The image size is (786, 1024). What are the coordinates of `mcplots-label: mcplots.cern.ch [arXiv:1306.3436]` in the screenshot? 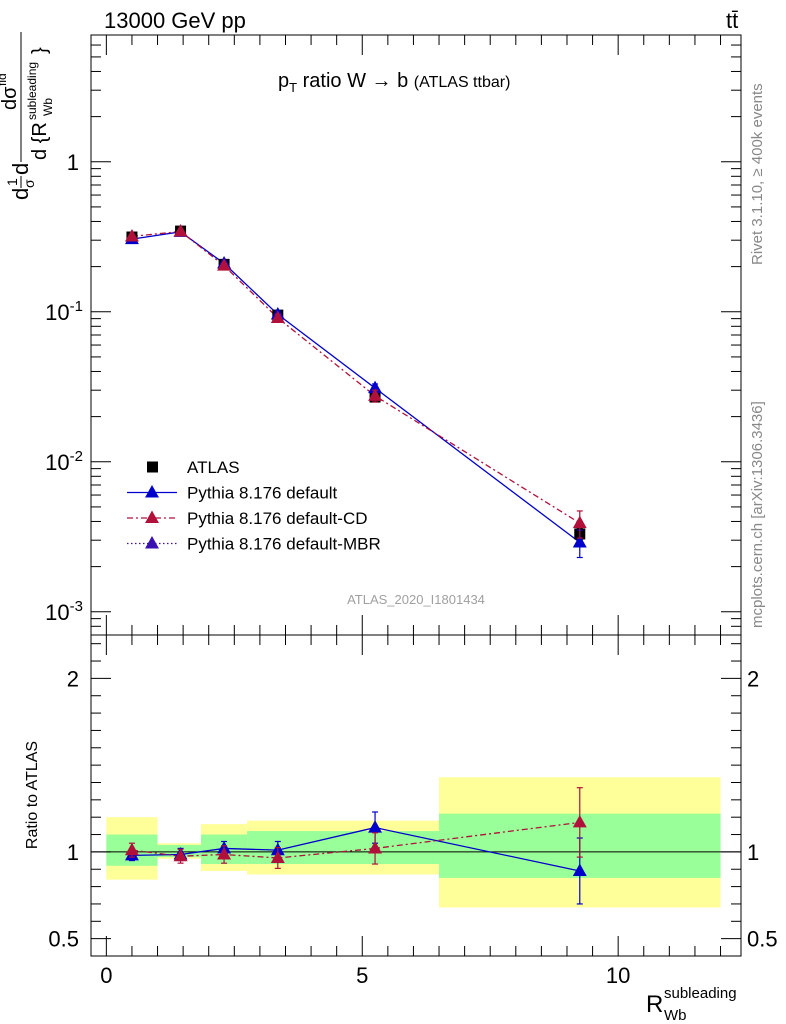 It's located at (757, 514).